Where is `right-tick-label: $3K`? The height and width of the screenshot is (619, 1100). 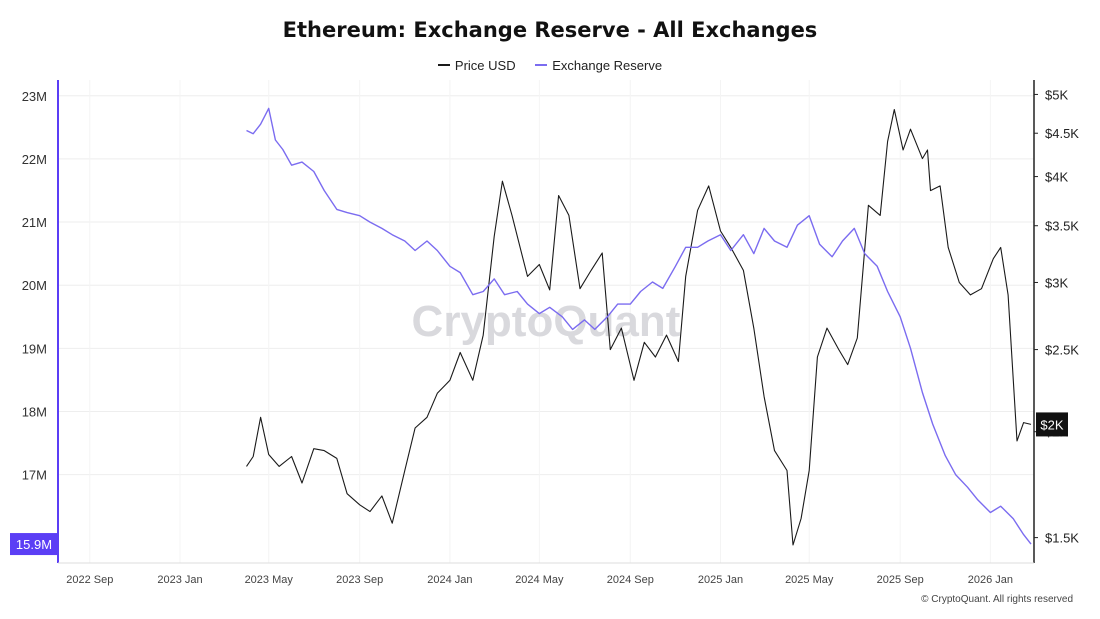
right-tick-label: $3K is located at coordinates (1056, 282).